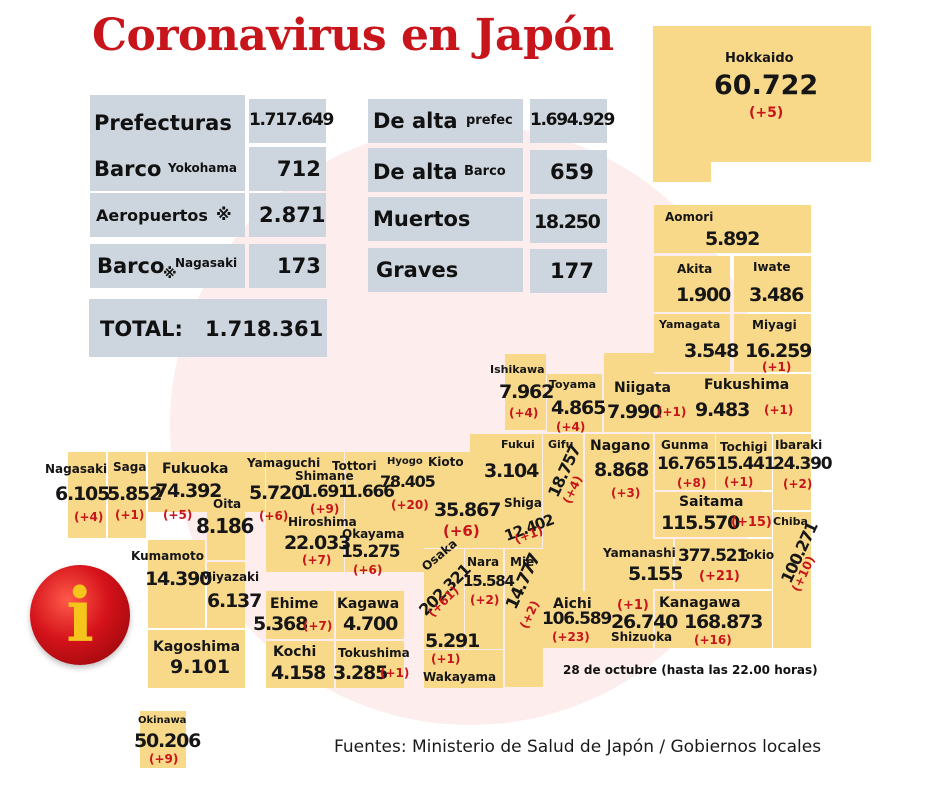  Describe the element at coordinates (276, 493) in the screenshot. I see `yamaguchi-value: 5.720` at that location.